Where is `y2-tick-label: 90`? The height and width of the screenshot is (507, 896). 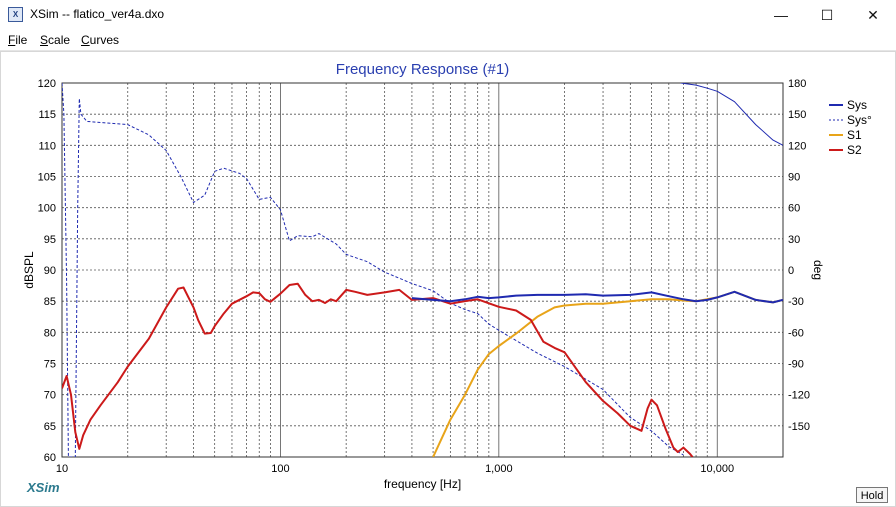 y2-tick-label: 90 is located at coordinates (794, 178).